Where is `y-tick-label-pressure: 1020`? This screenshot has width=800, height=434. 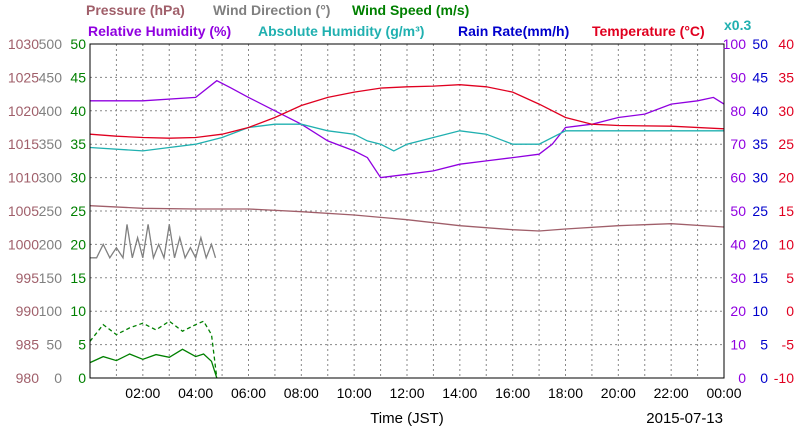 y-tick-label-pressure: 1020 is located at coordinates (23, 111).